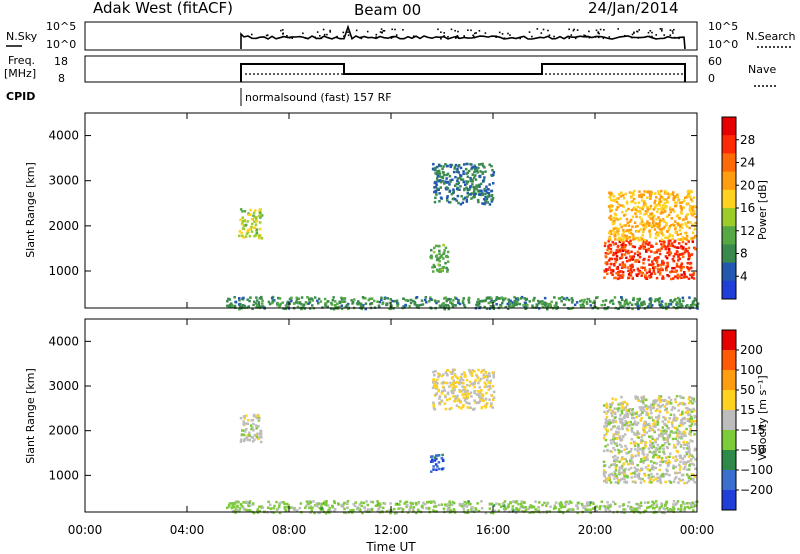  Describe the element at coordinates (63, 386) in the screenshot. I see `y-tick-label: 3000` at that location.